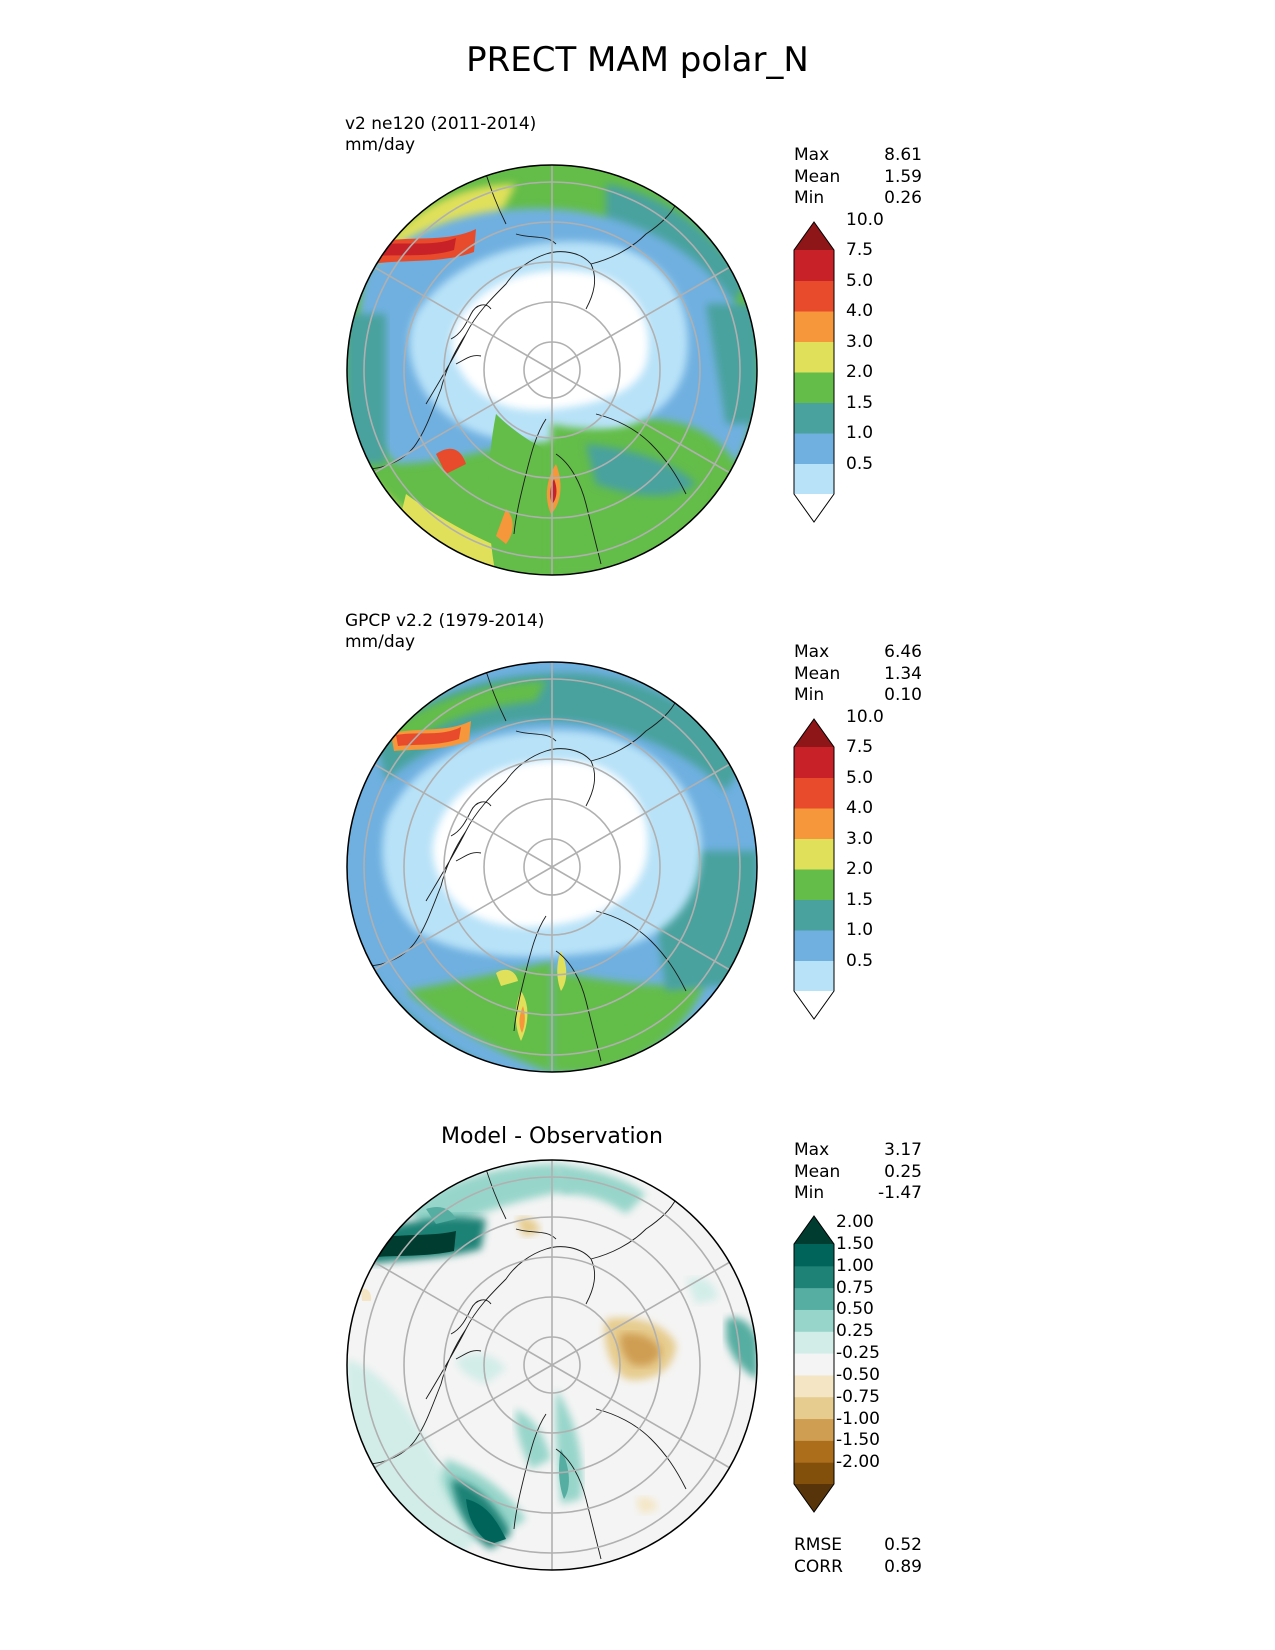  Describe the element at coordinates (858, 198) in the screenshot. I see `panel1-stat-min: Min 0.26` at that location.